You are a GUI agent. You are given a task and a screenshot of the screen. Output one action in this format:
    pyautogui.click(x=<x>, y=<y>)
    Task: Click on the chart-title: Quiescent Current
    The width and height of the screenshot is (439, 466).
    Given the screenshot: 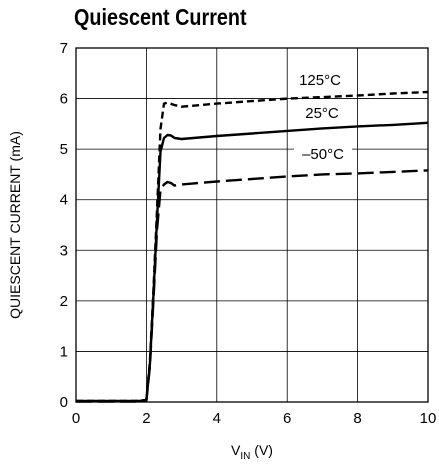 What is the action you would take?
    pyautogui.click(x=160, y=17)
    